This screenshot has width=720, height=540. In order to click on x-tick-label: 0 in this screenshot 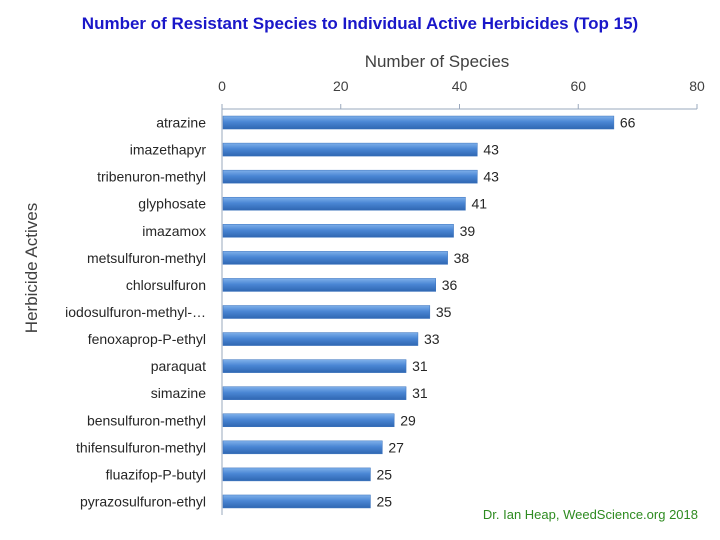, I will do `click(222, 86)`.